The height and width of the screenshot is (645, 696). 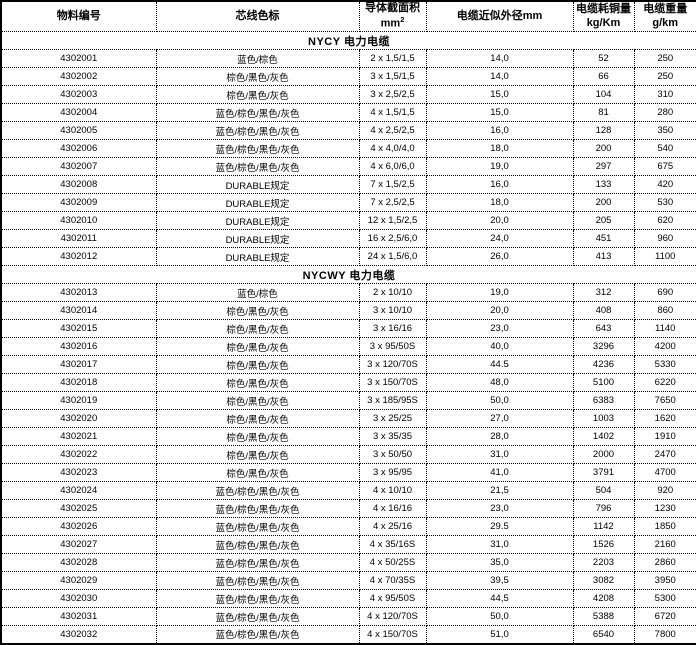 What do you see at coordinates (499, 401) in the screenshot?
I see `cell-outer-diameter: 50,0` at bounding box center [499, 401].